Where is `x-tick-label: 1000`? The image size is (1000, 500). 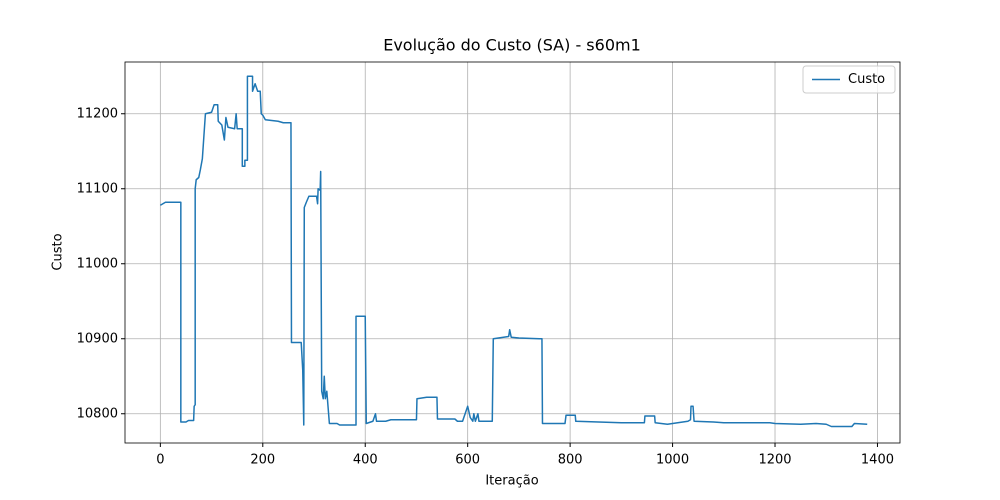
x-tick-label: 1000 is located at coordinates (672, 460).